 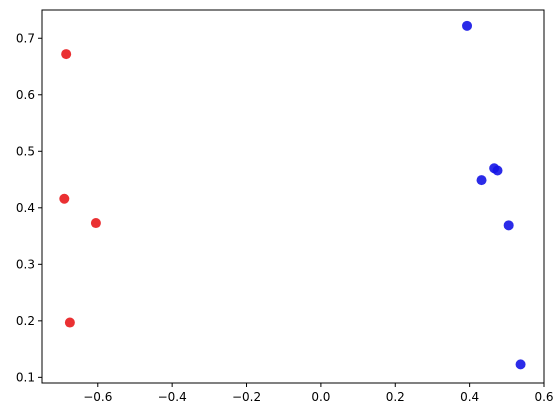 I want to click on x-axis: −0.6 −0.4 −0.2 0.0 0.2 0.4 0.6, so click(x=318, y=393).